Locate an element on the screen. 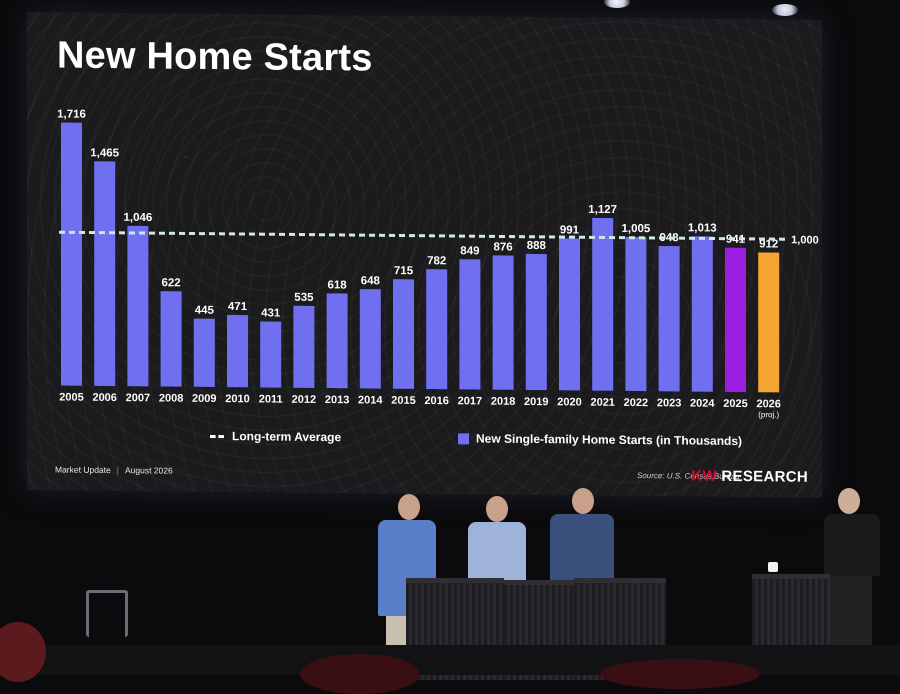 This screenshot has height=694, width=900. bar-value-label: 715 is located at coordinates (404, 271).